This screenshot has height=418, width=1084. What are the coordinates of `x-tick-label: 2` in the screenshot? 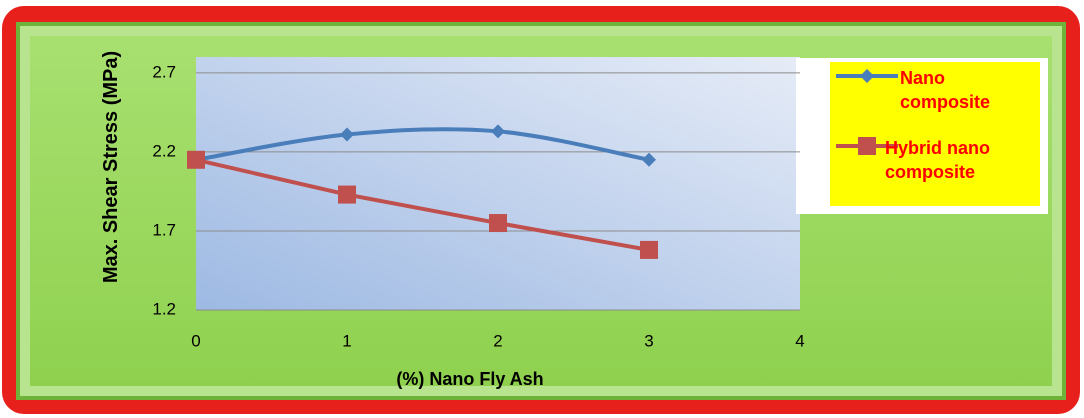 It's located at (497, 340).